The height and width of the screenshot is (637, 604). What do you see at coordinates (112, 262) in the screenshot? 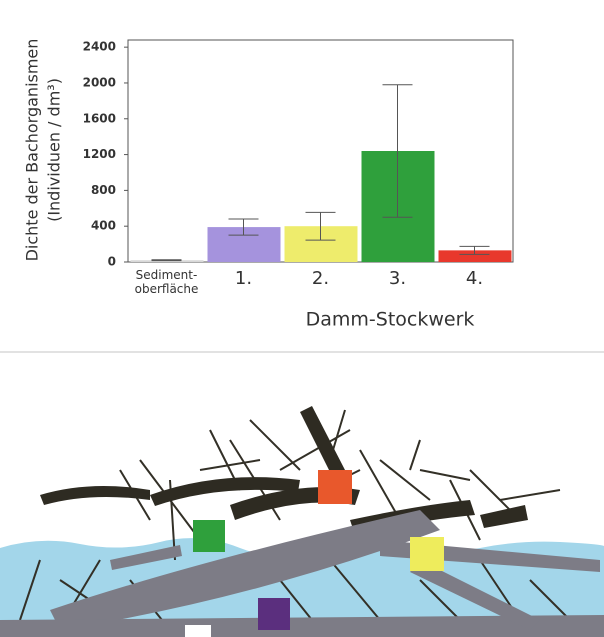
I see `y-tick-label: 0` at bounding box center [112, 262].